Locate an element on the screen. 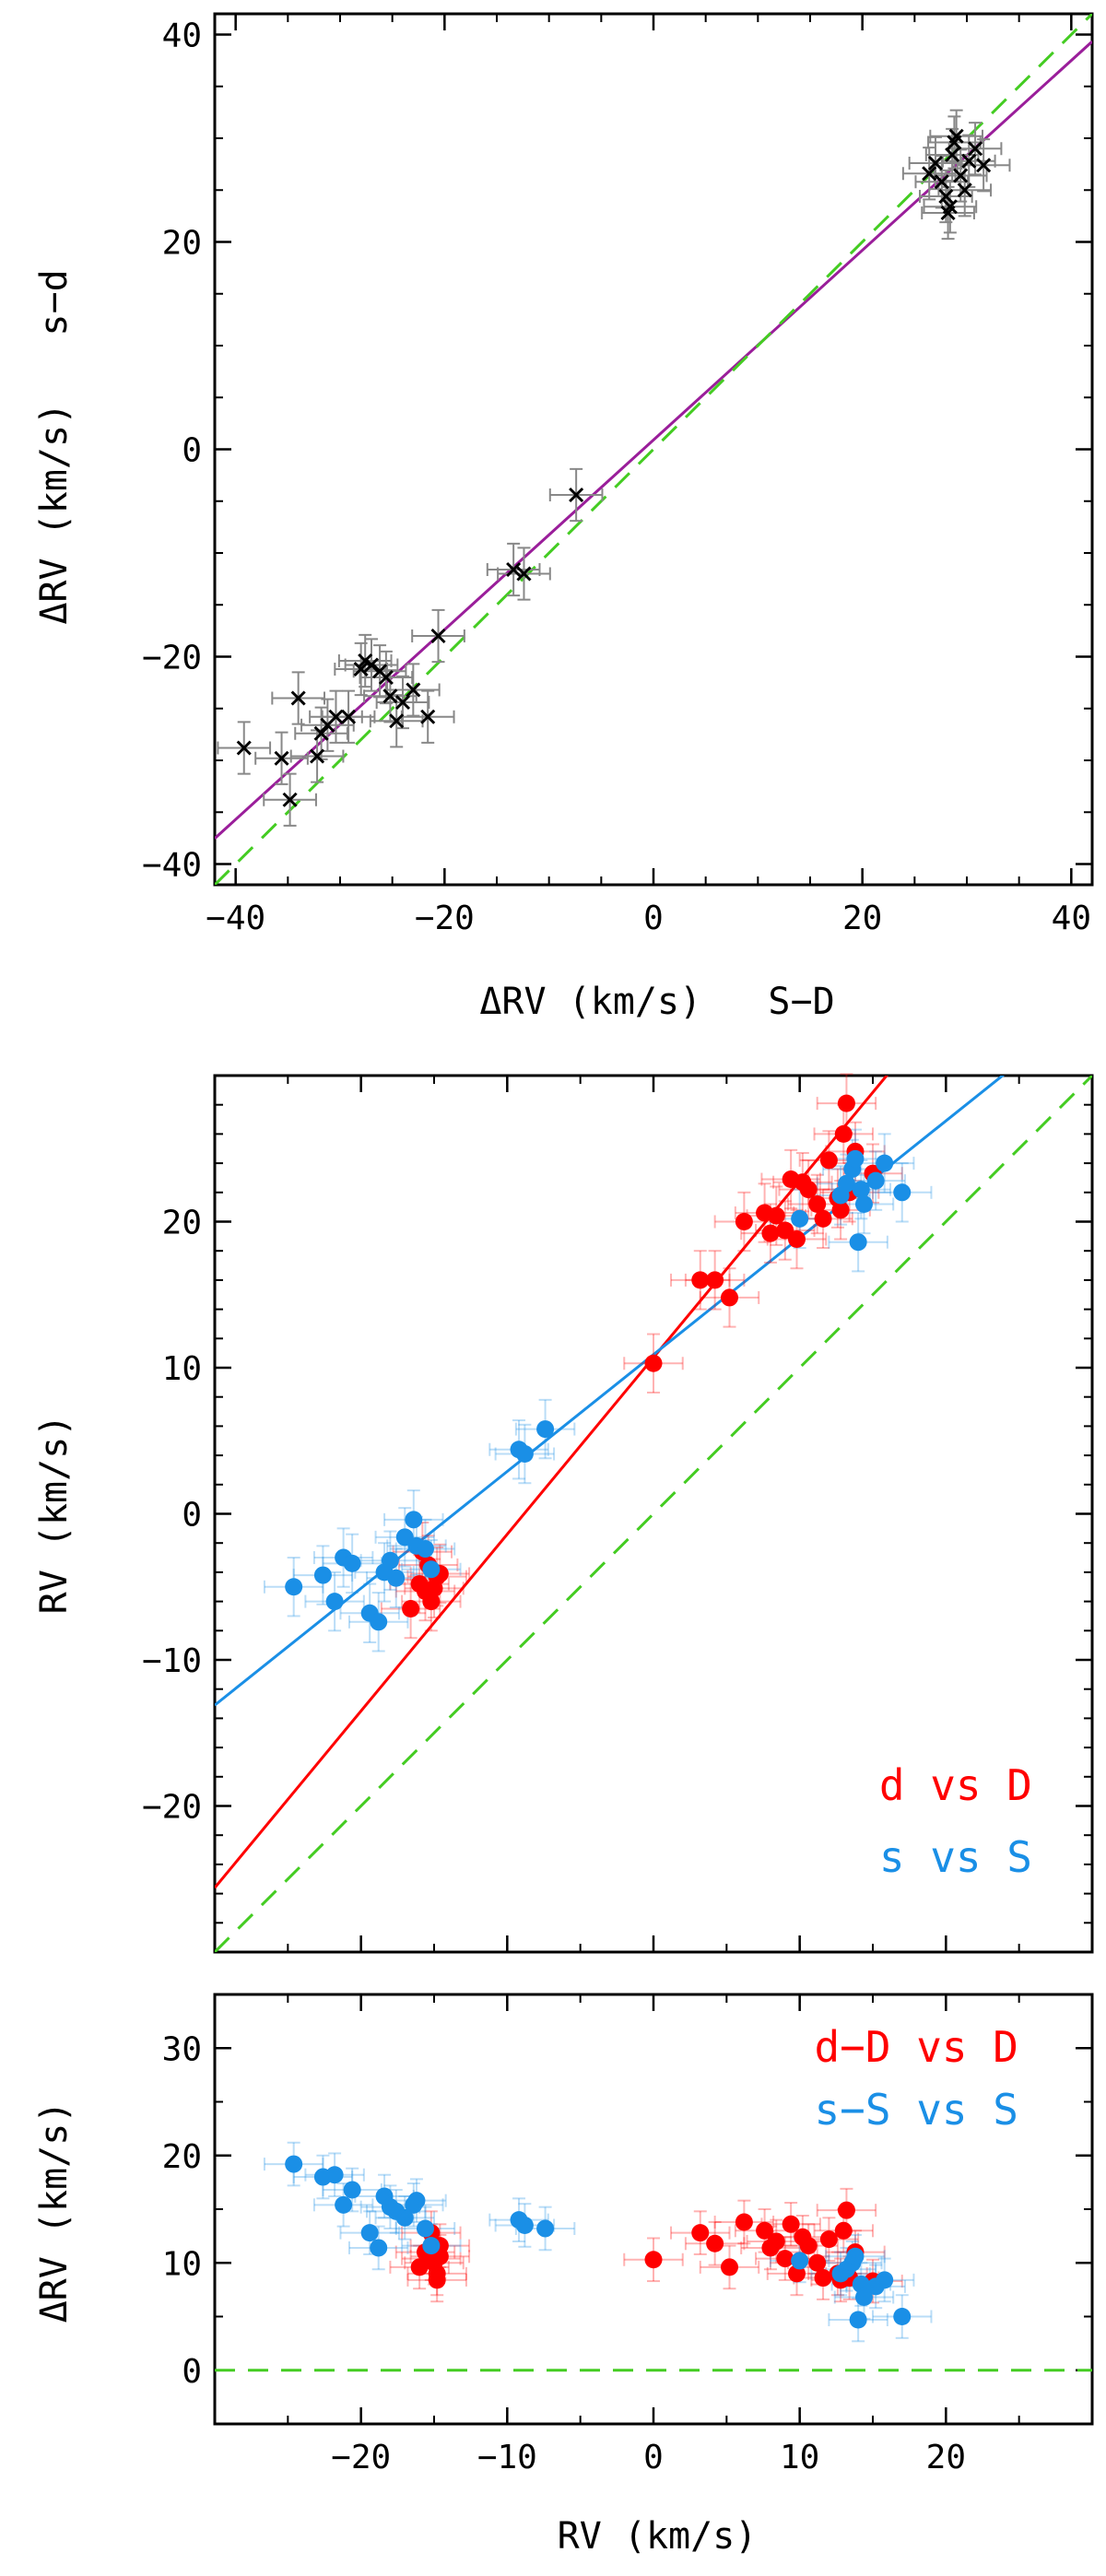  x-tick-label: 40 is located at coordinates (1071, 919).